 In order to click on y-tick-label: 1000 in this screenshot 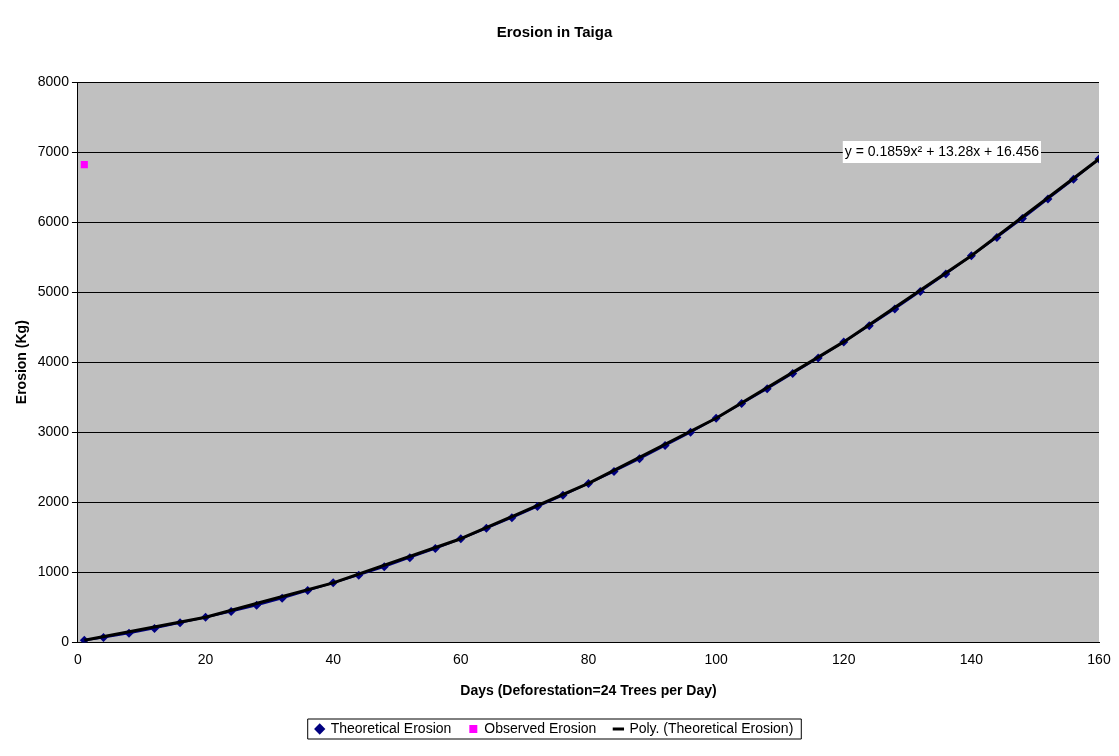, I will do `click(53, 571)`.